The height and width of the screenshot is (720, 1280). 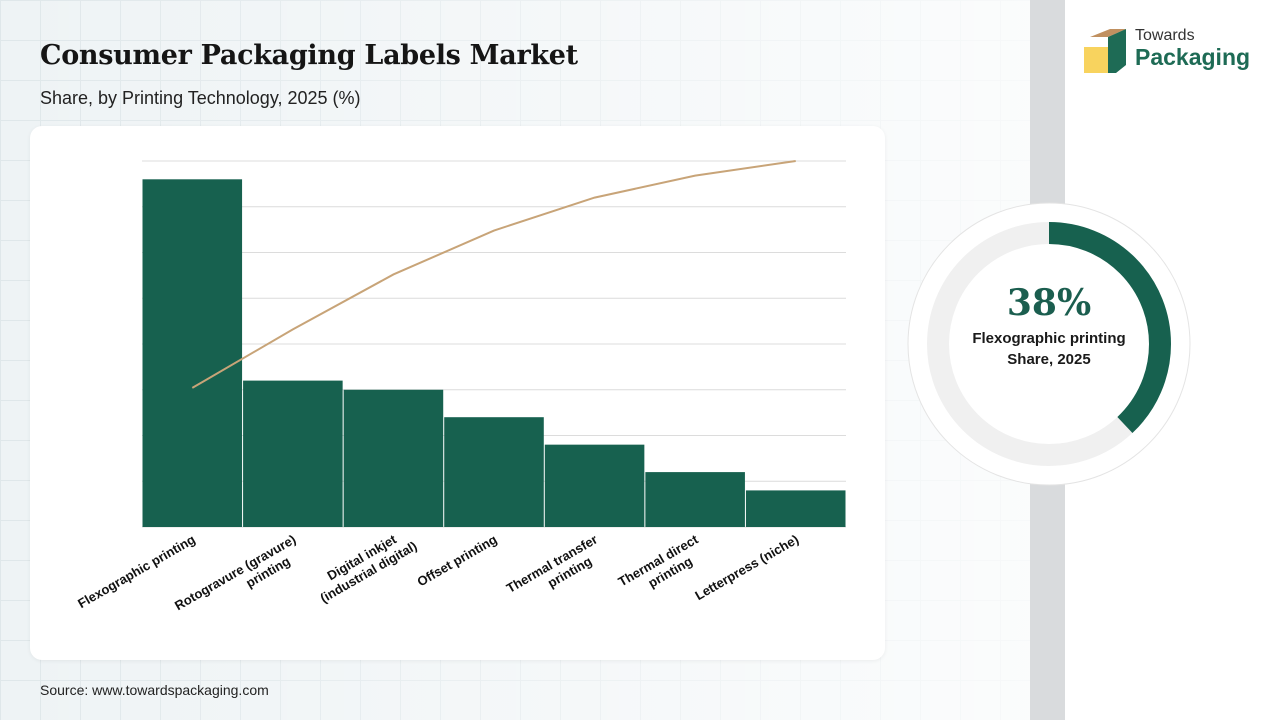 I want to click on x-tick-label: Thermal transferprinting, so click(x=556, y=571).